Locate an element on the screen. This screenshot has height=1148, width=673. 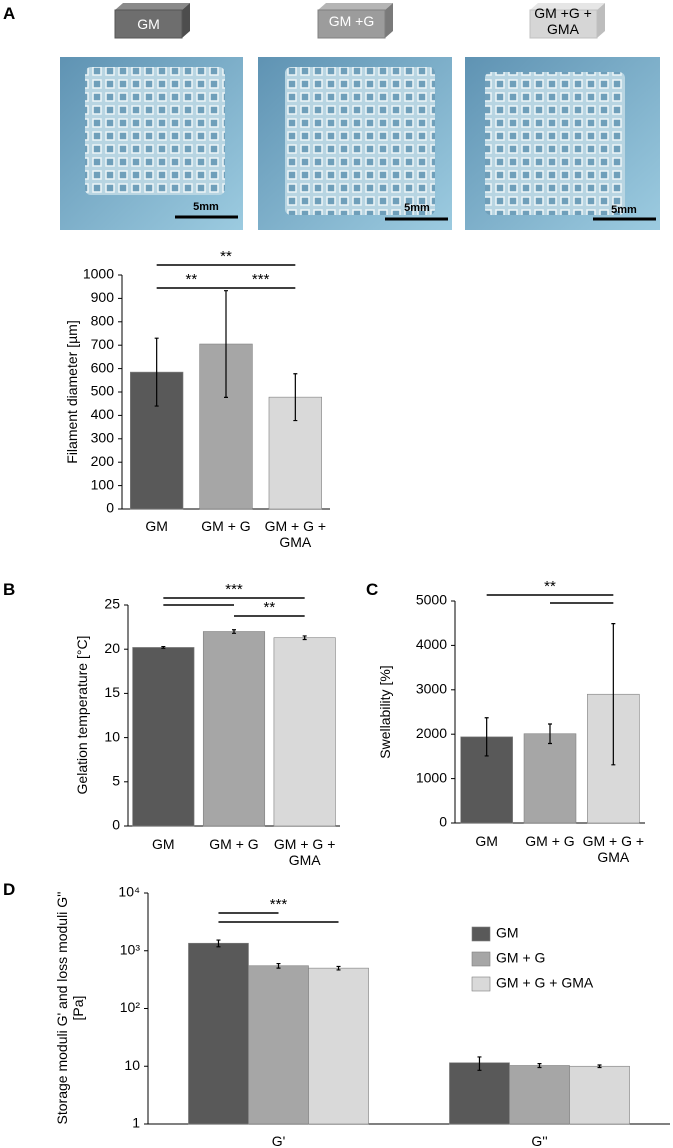
y-tick-label: 25 is located at coordinates (112, 604).